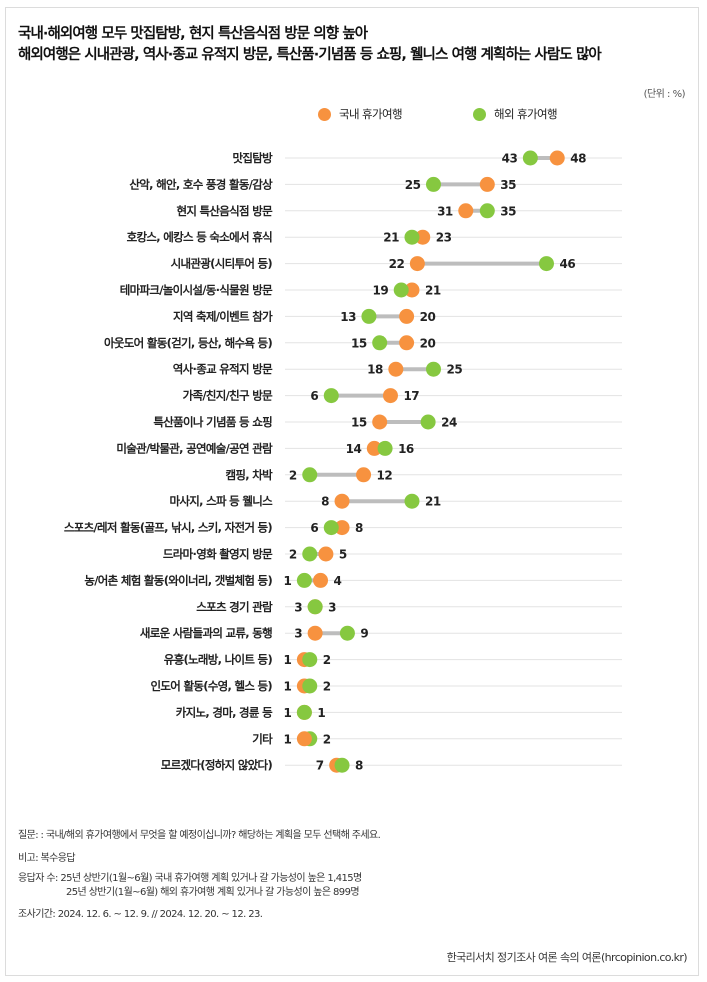 Image resolution: width=707 pixels, height=982 pixels. What do you see at coordinates (343, 528) in the screenshot?
I see `chart-row: 스포츠/레저 활동(골프, 낚시, 스키, 자전거 등) 6 8` at bounding box center [343, 528].